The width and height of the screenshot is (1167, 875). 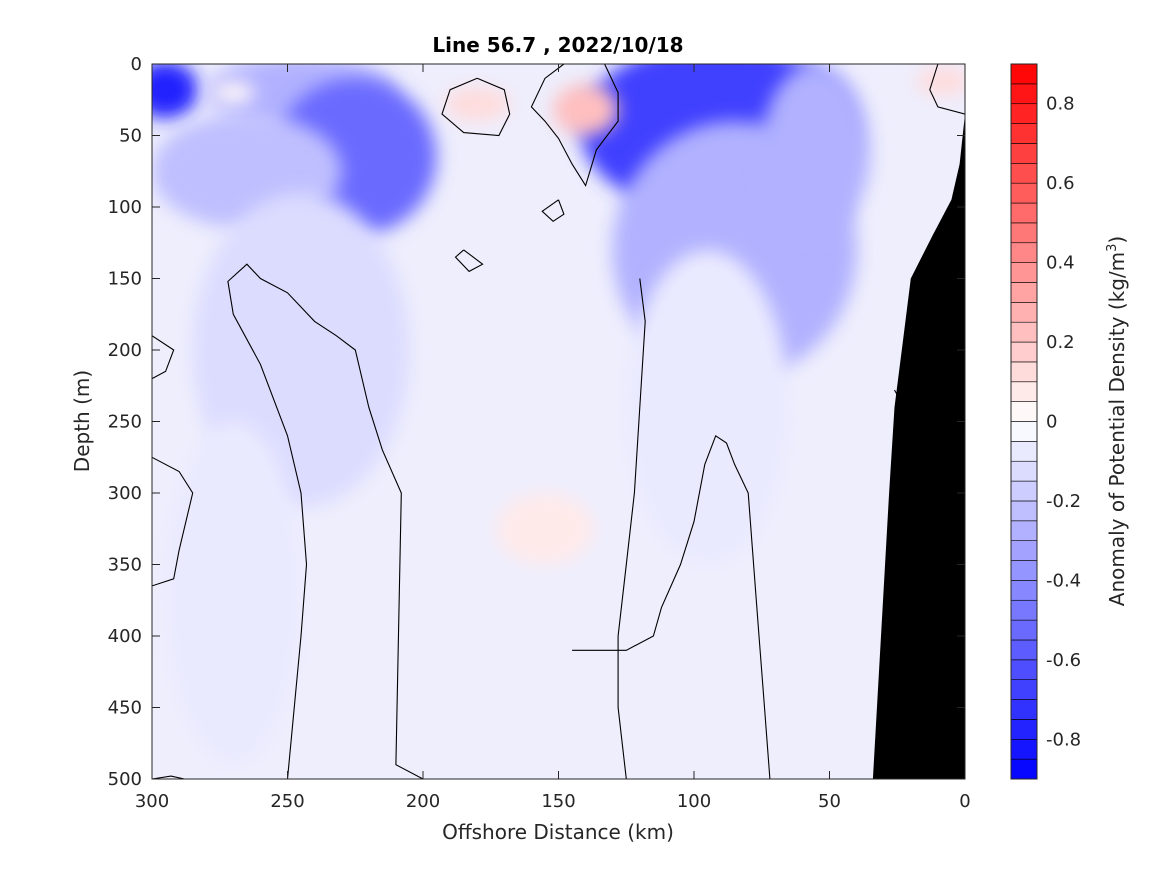 What do you see at coordinates (694, 801) in the screenshot?
I see `x-tick-label-4: 100` at bounding box center [694, 801].